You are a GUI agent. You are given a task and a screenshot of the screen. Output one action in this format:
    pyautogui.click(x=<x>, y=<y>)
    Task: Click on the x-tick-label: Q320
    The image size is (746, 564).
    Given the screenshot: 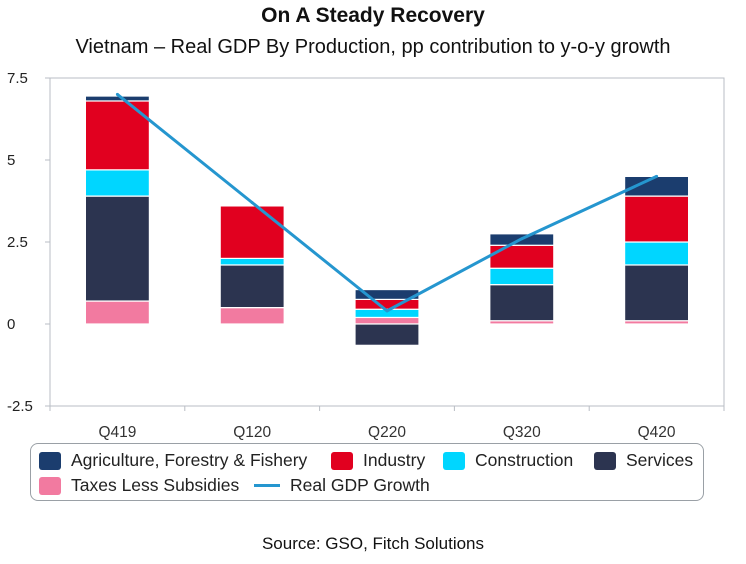 What is the action you would take?
    pyautogui.click(x=522, y=432)
    